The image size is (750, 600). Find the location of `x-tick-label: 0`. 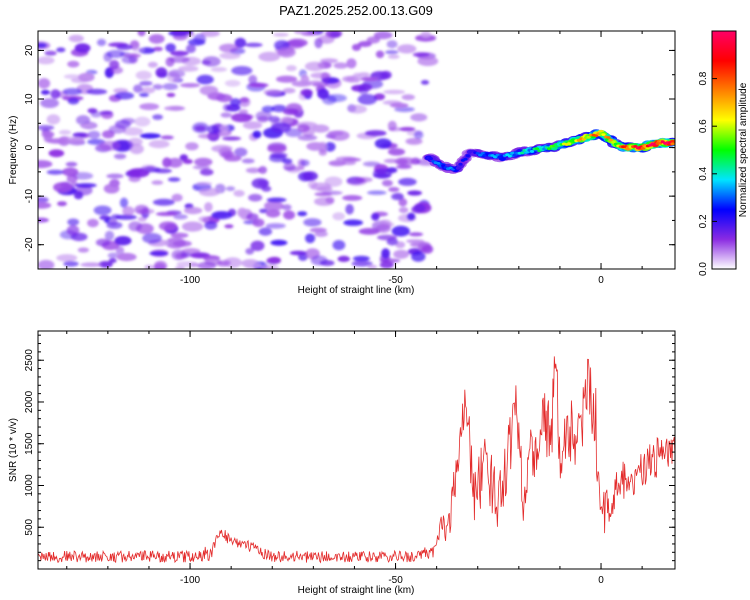

x-tick-label: 0 is located at coordinates (601, 280).